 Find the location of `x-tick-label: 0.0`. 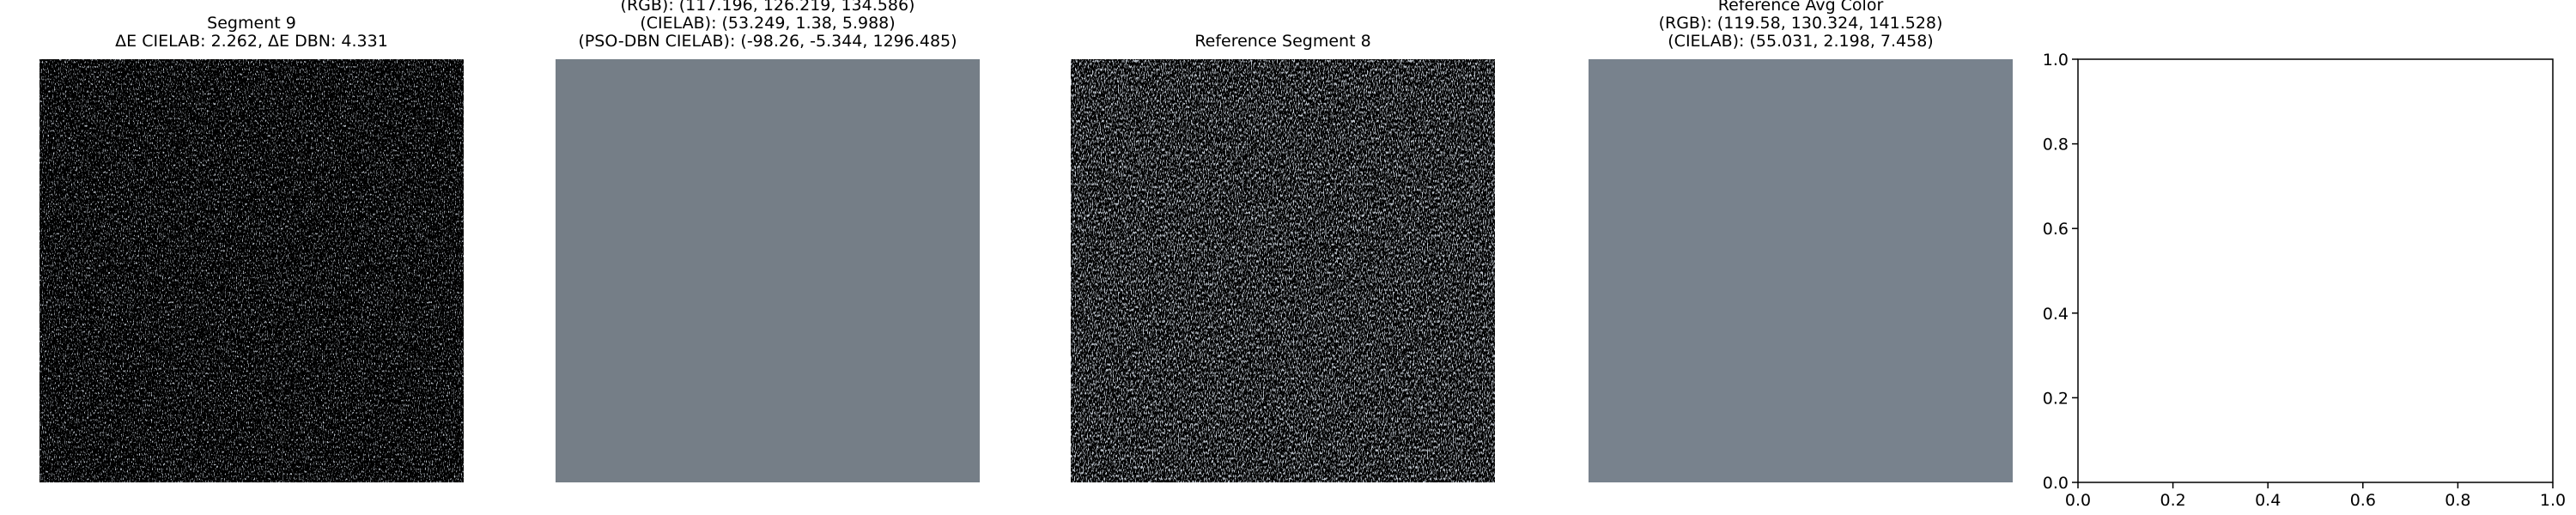

x-tick-label: 0.0 is located at coordinates (2078, 500).